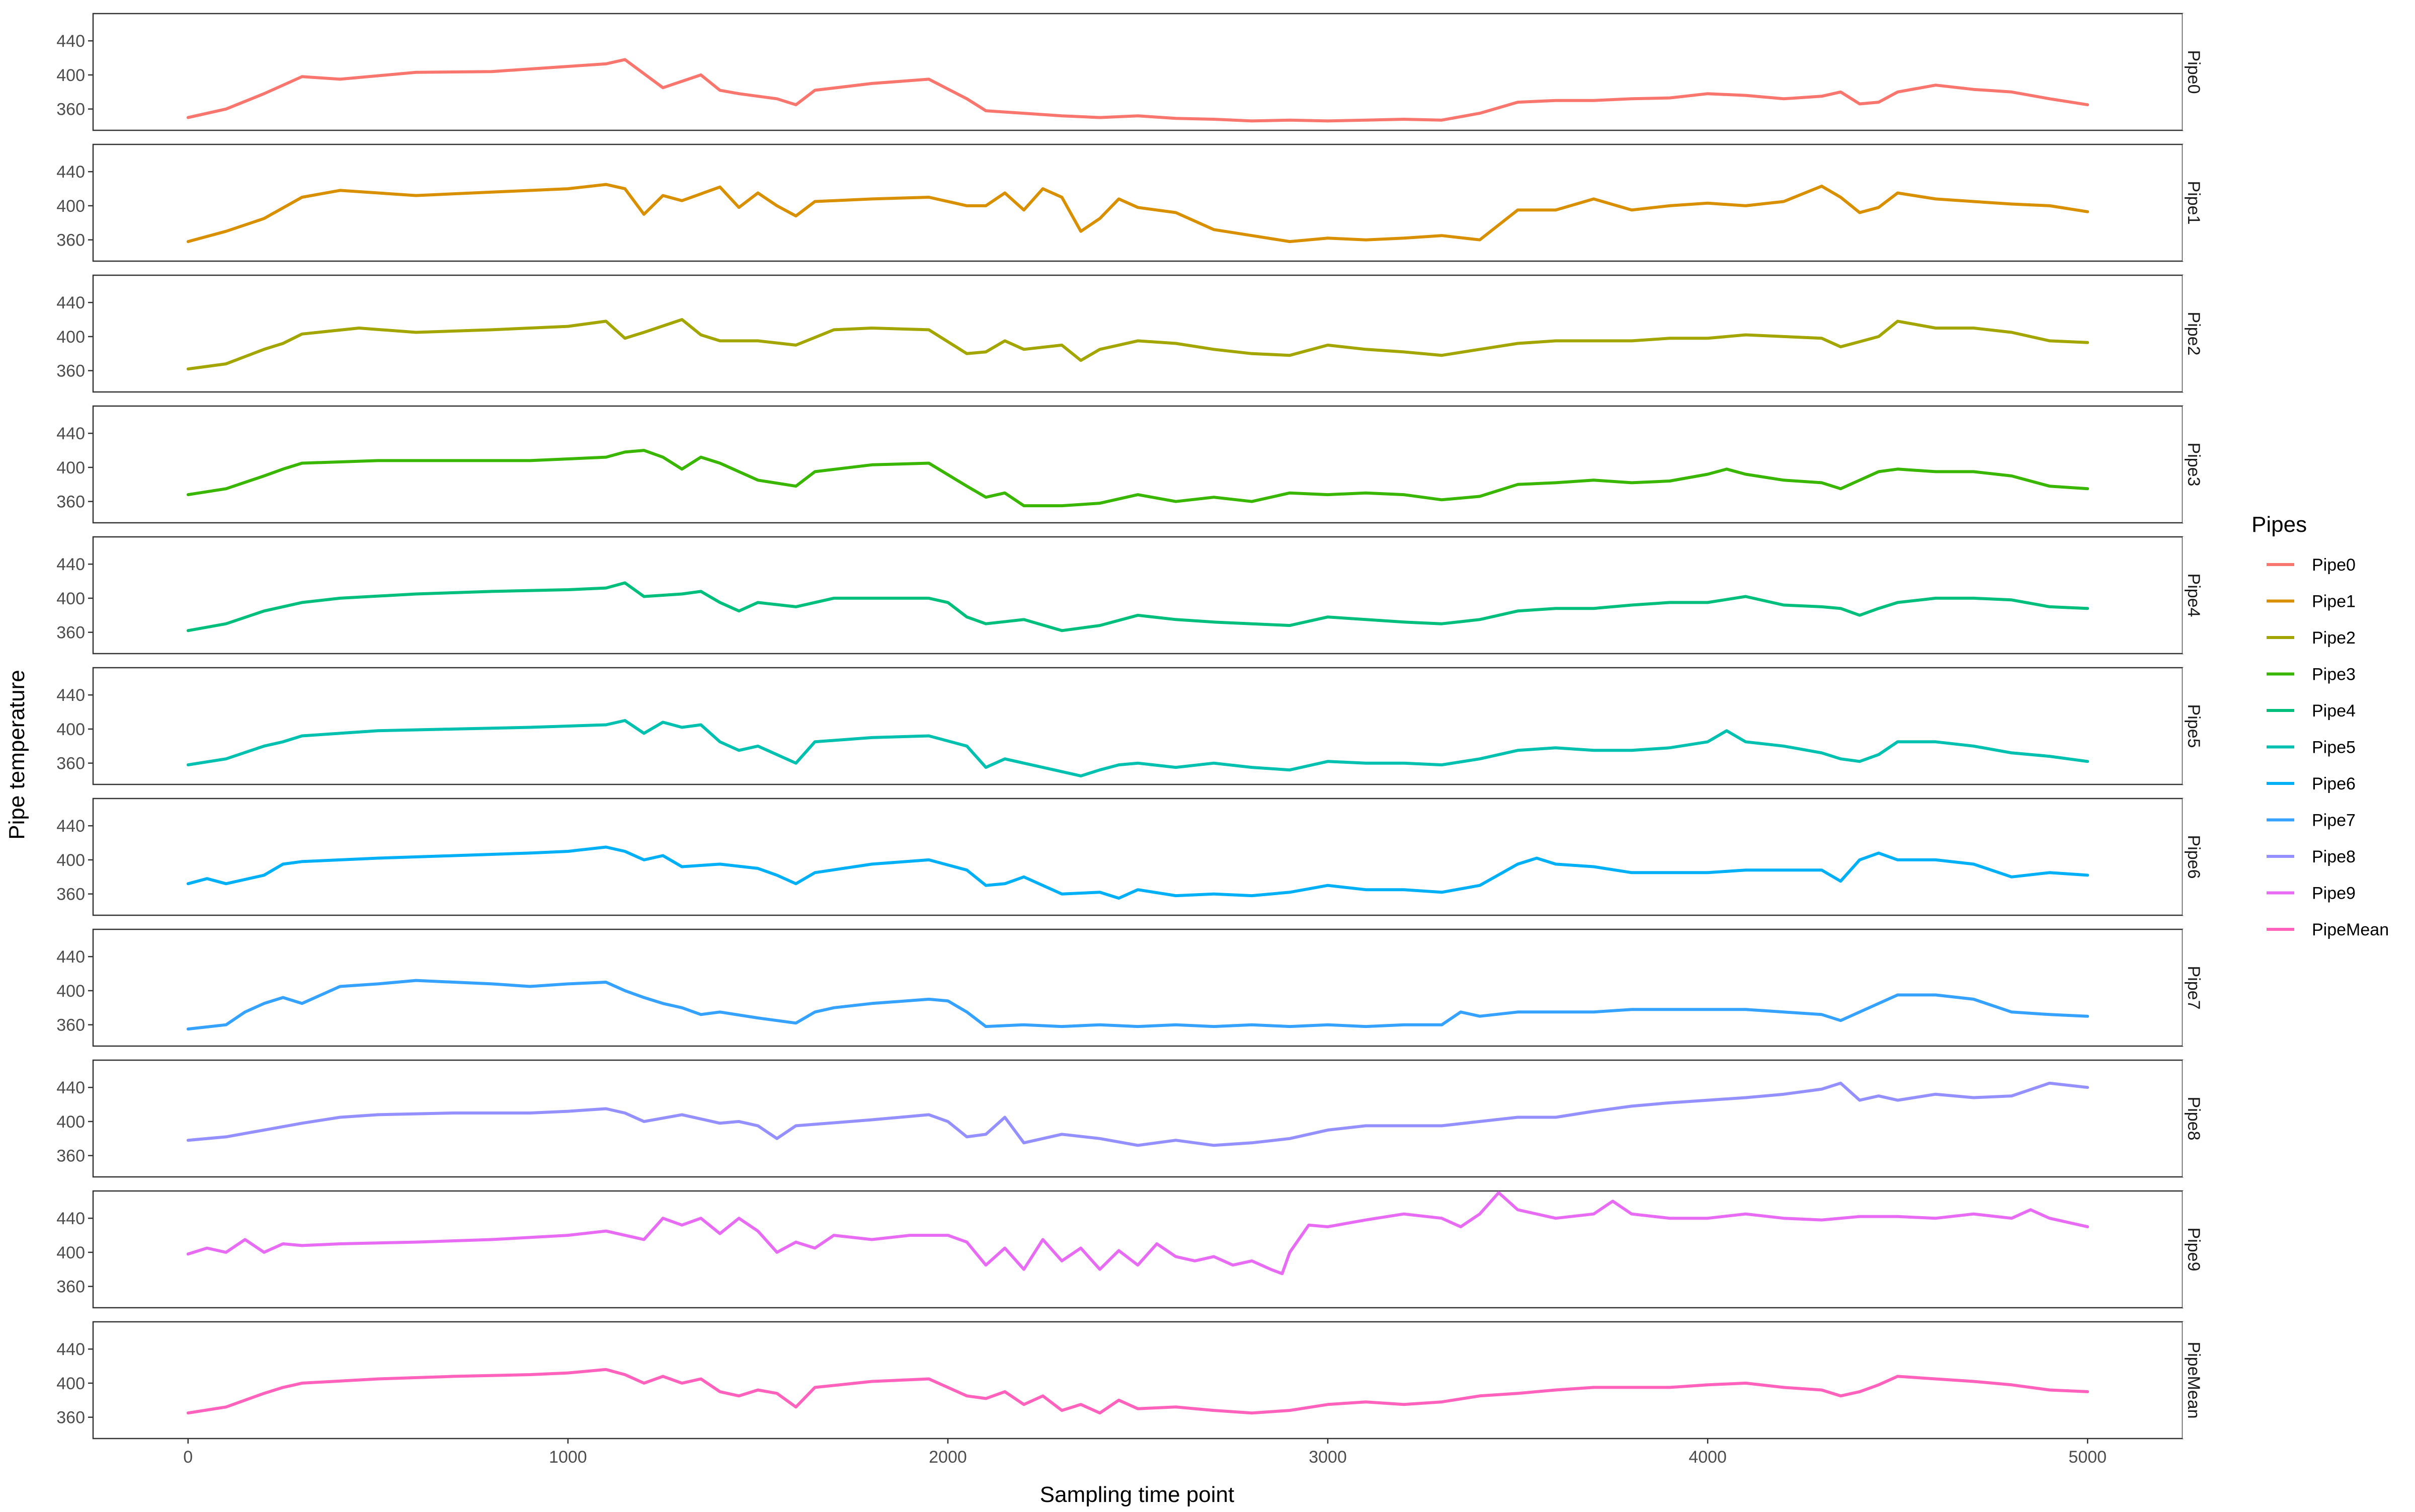 This screenshot has width=2415, height=1512. Describe the element at coordinates (2334, 893) in the screenshot. I see `legend-label: Pipe9` at that location.